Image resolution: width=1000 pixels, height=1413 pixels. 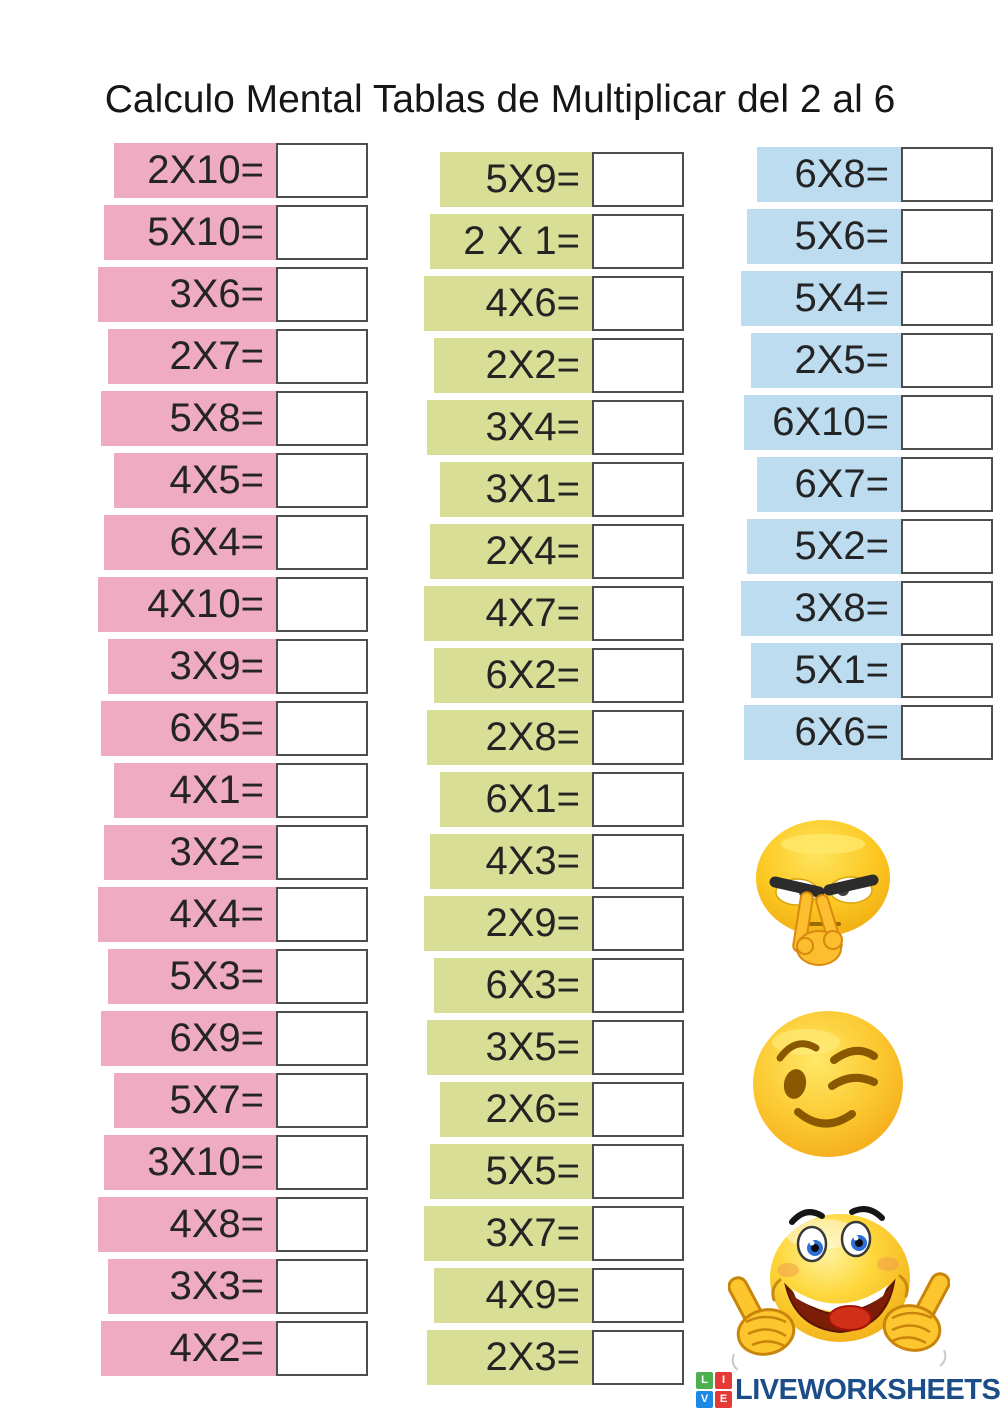 What do you see at coordinates (554, 737) in the screenshot?
I see `problem-row: 2X8=` at bounding box center [554, 737].